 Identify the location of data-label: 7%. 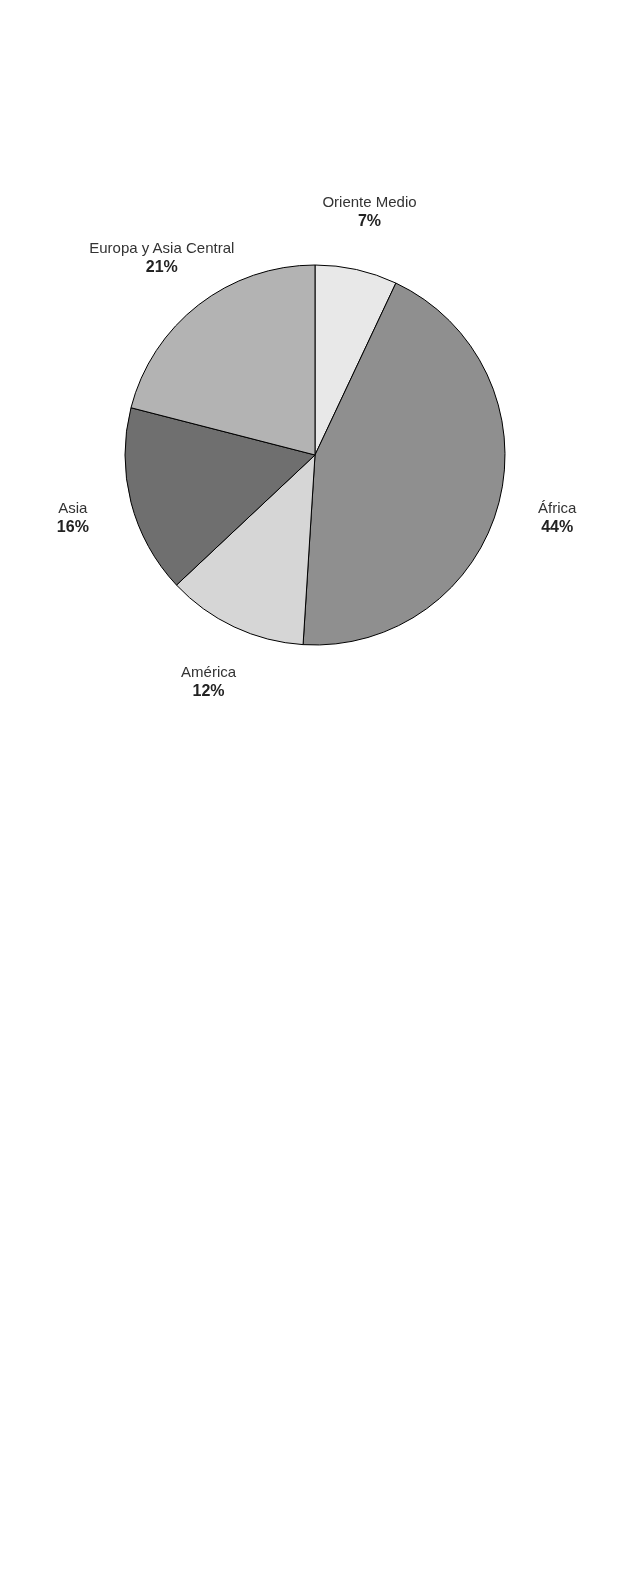
(369, 221).